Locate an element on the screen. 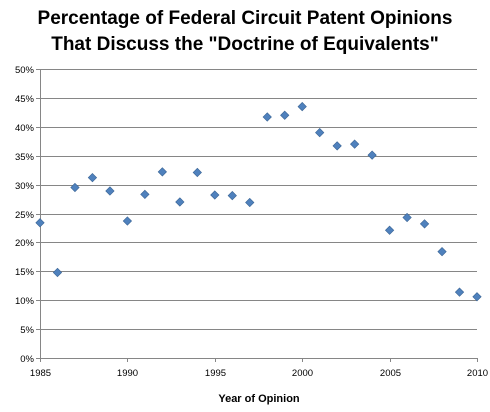 Image resolution: width=490 pixels, height=412 pixels. y-tick-label: 15% is located at coordinates (25, 272).